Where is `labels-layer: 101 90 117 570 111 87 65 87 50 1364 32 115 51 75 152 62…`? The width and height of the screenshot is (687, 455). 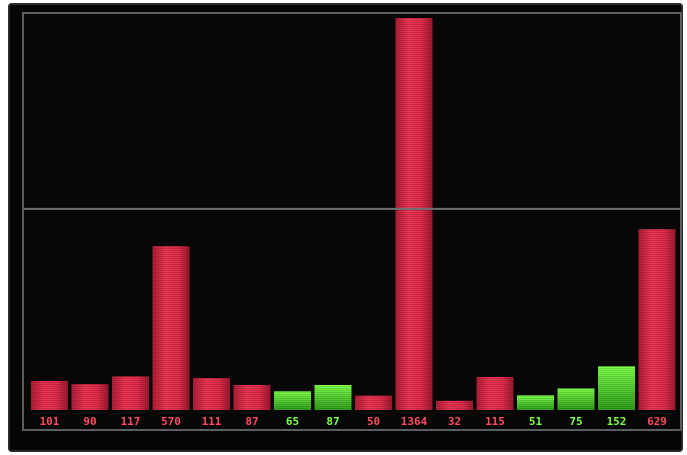 labels-layer: 101 90 117 570 111 87 65 87 50 1364 32 115 51 75 152 62… is located at coordinates (353, 421).